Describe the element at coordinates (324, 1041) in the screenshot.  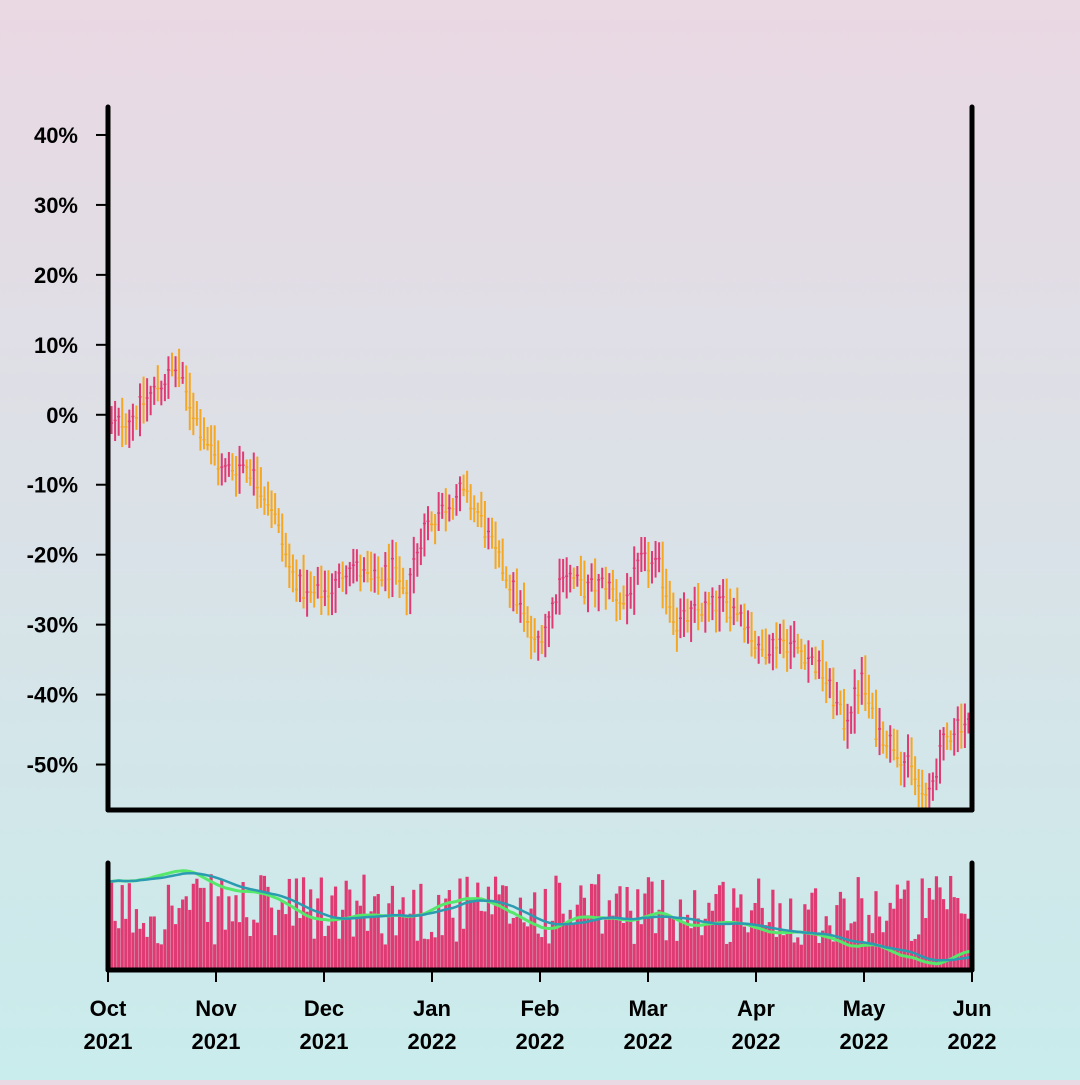
I see `x-tick-year-2: 2021` at that location.